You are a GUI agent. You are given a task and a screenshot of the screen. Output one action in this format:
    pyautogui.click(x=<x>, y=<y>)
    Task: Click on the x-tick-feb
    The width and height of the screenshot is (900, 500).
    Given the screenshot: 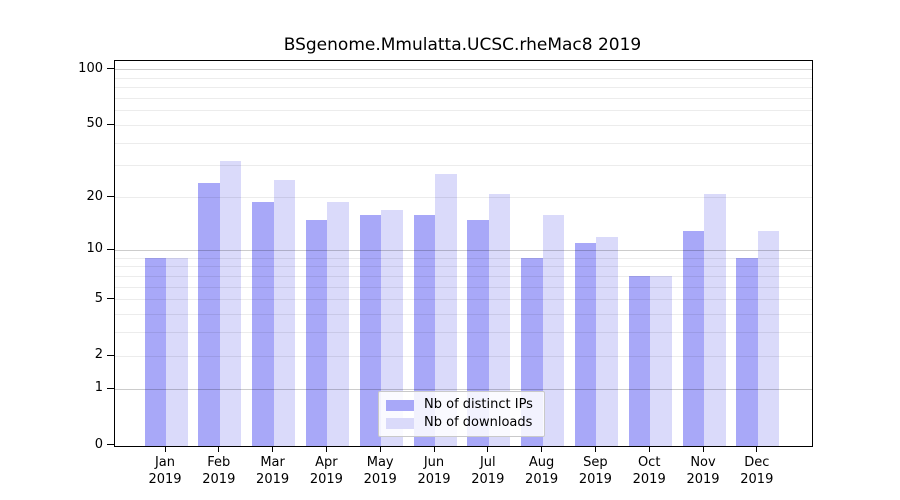 What is the action you would take?
    pyautogui.click(x=219, y=448)
    